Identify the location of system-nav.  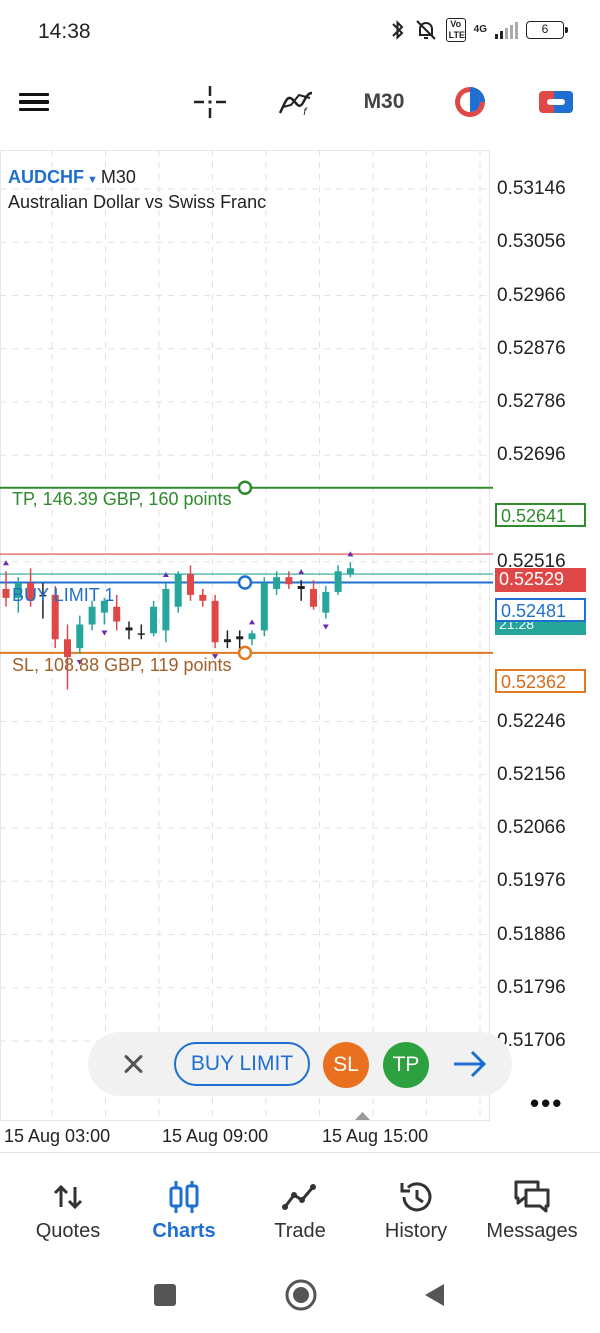
(300, 1292).